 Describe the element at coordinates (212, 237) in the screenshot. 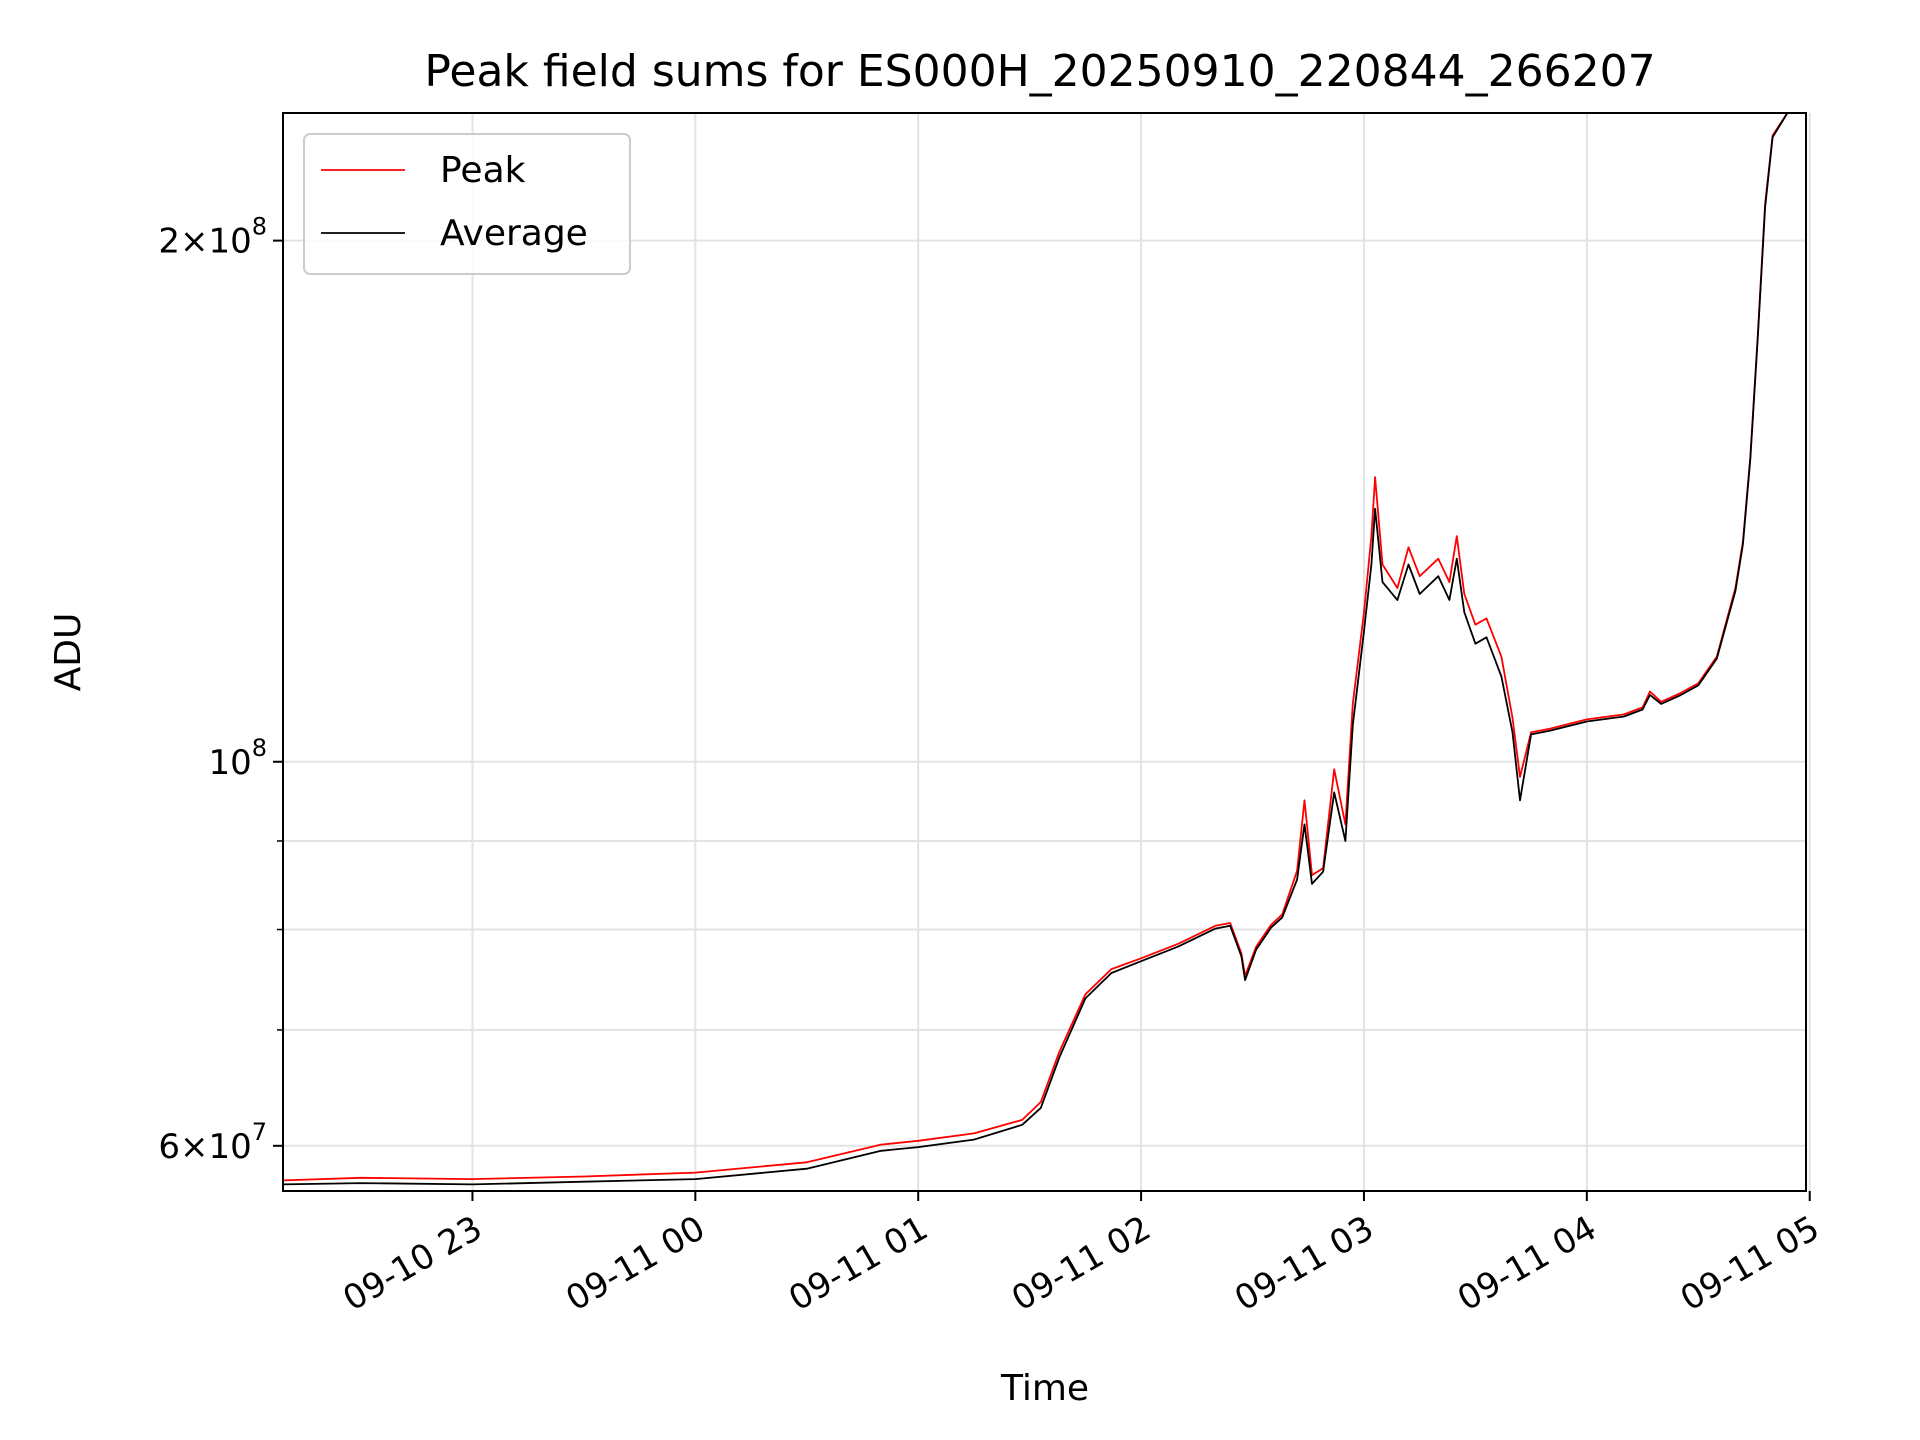

I see `y-tick-label: 2×10⁸` at that location.